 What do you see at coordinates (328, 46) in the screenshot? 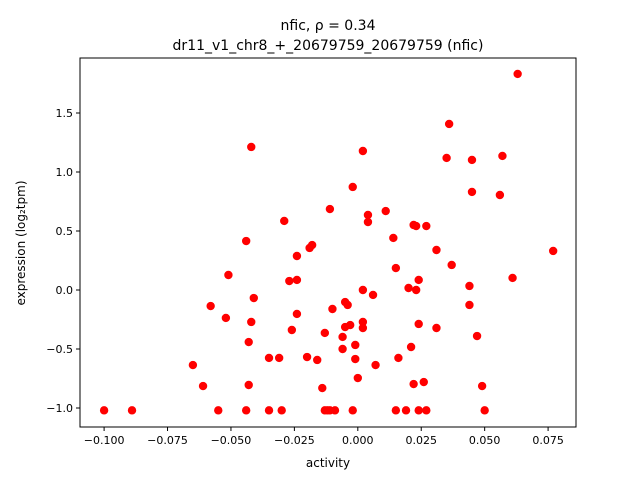
I see `chart-title-line2: dr11_v1_chr8_+_20679759_20679759 (nfic)` at bounding box center [328, 46].